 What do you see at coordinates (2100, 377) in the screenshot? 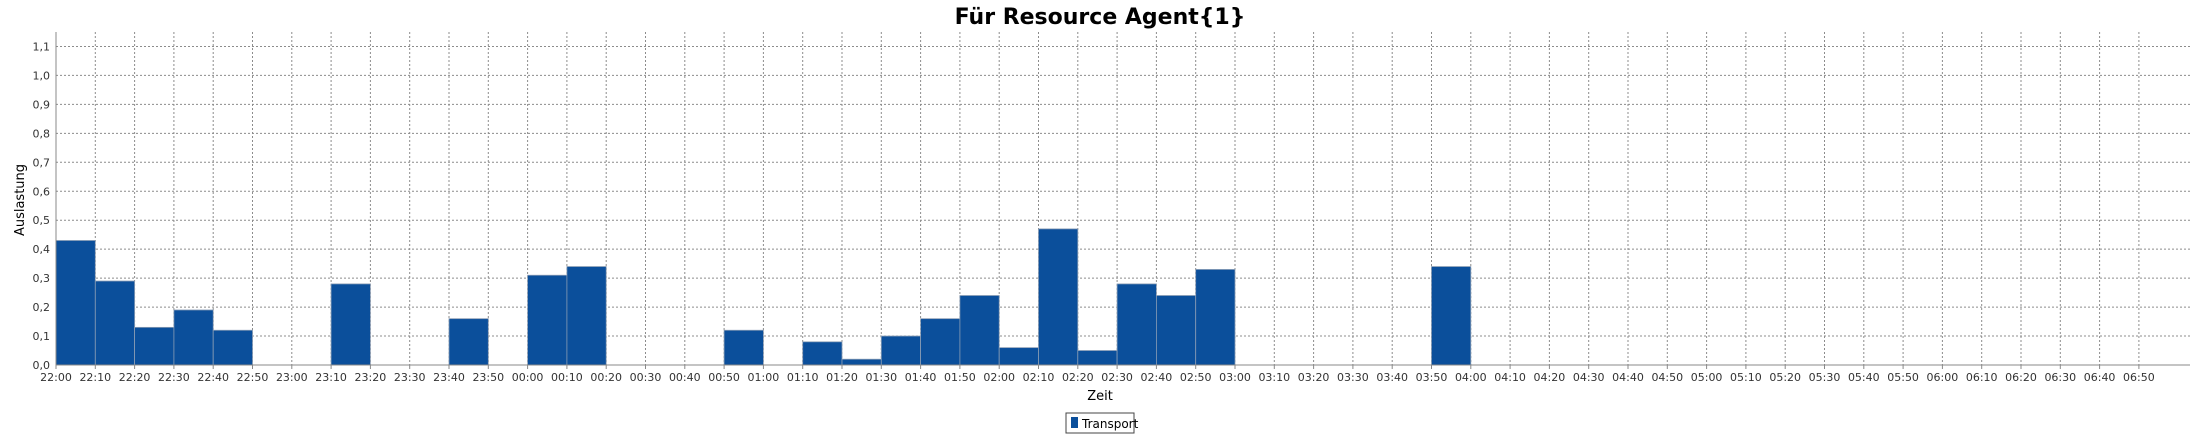
I see `x-tick-label: 06:40` at bounding box center [2100, 377].